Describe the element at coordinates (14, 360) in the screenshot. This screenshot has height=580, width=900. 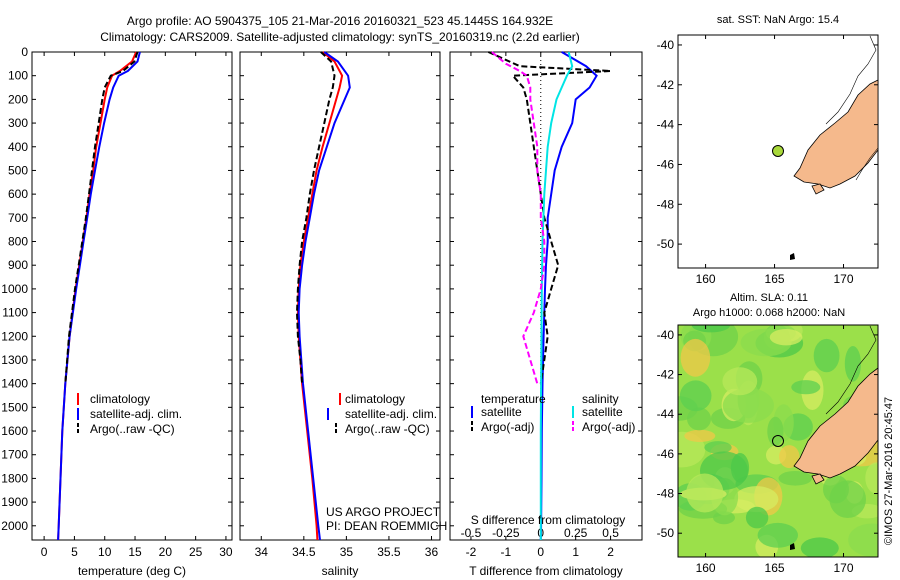
I see `depth-tick-label: 1300` at that location.